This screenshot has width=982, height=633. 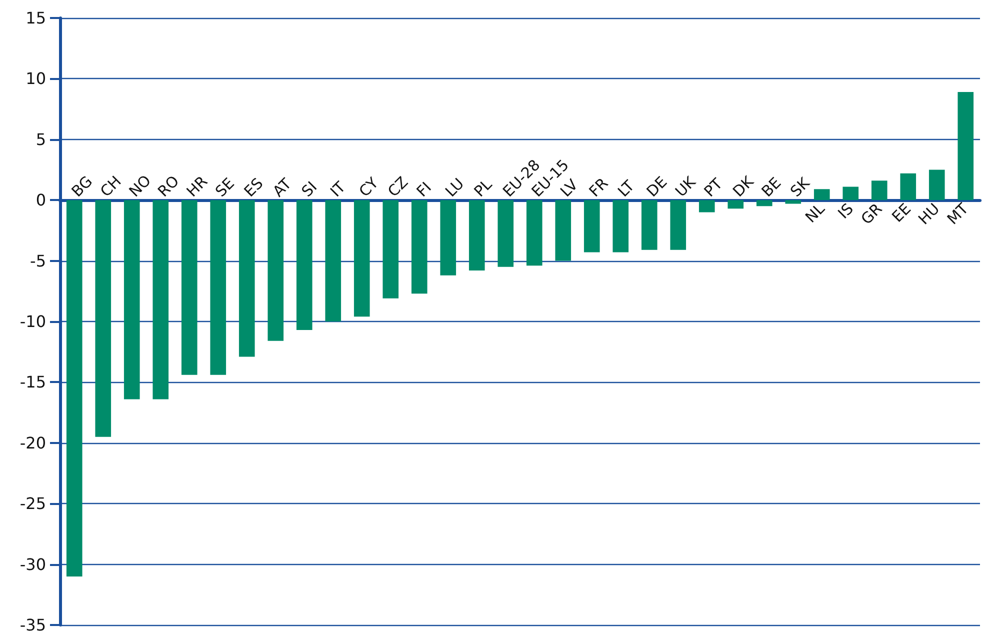 What do you see at coordinates (815, 212) in the screenshot?
I see `x-tick-label: NL` at bounding box center [815, 212].